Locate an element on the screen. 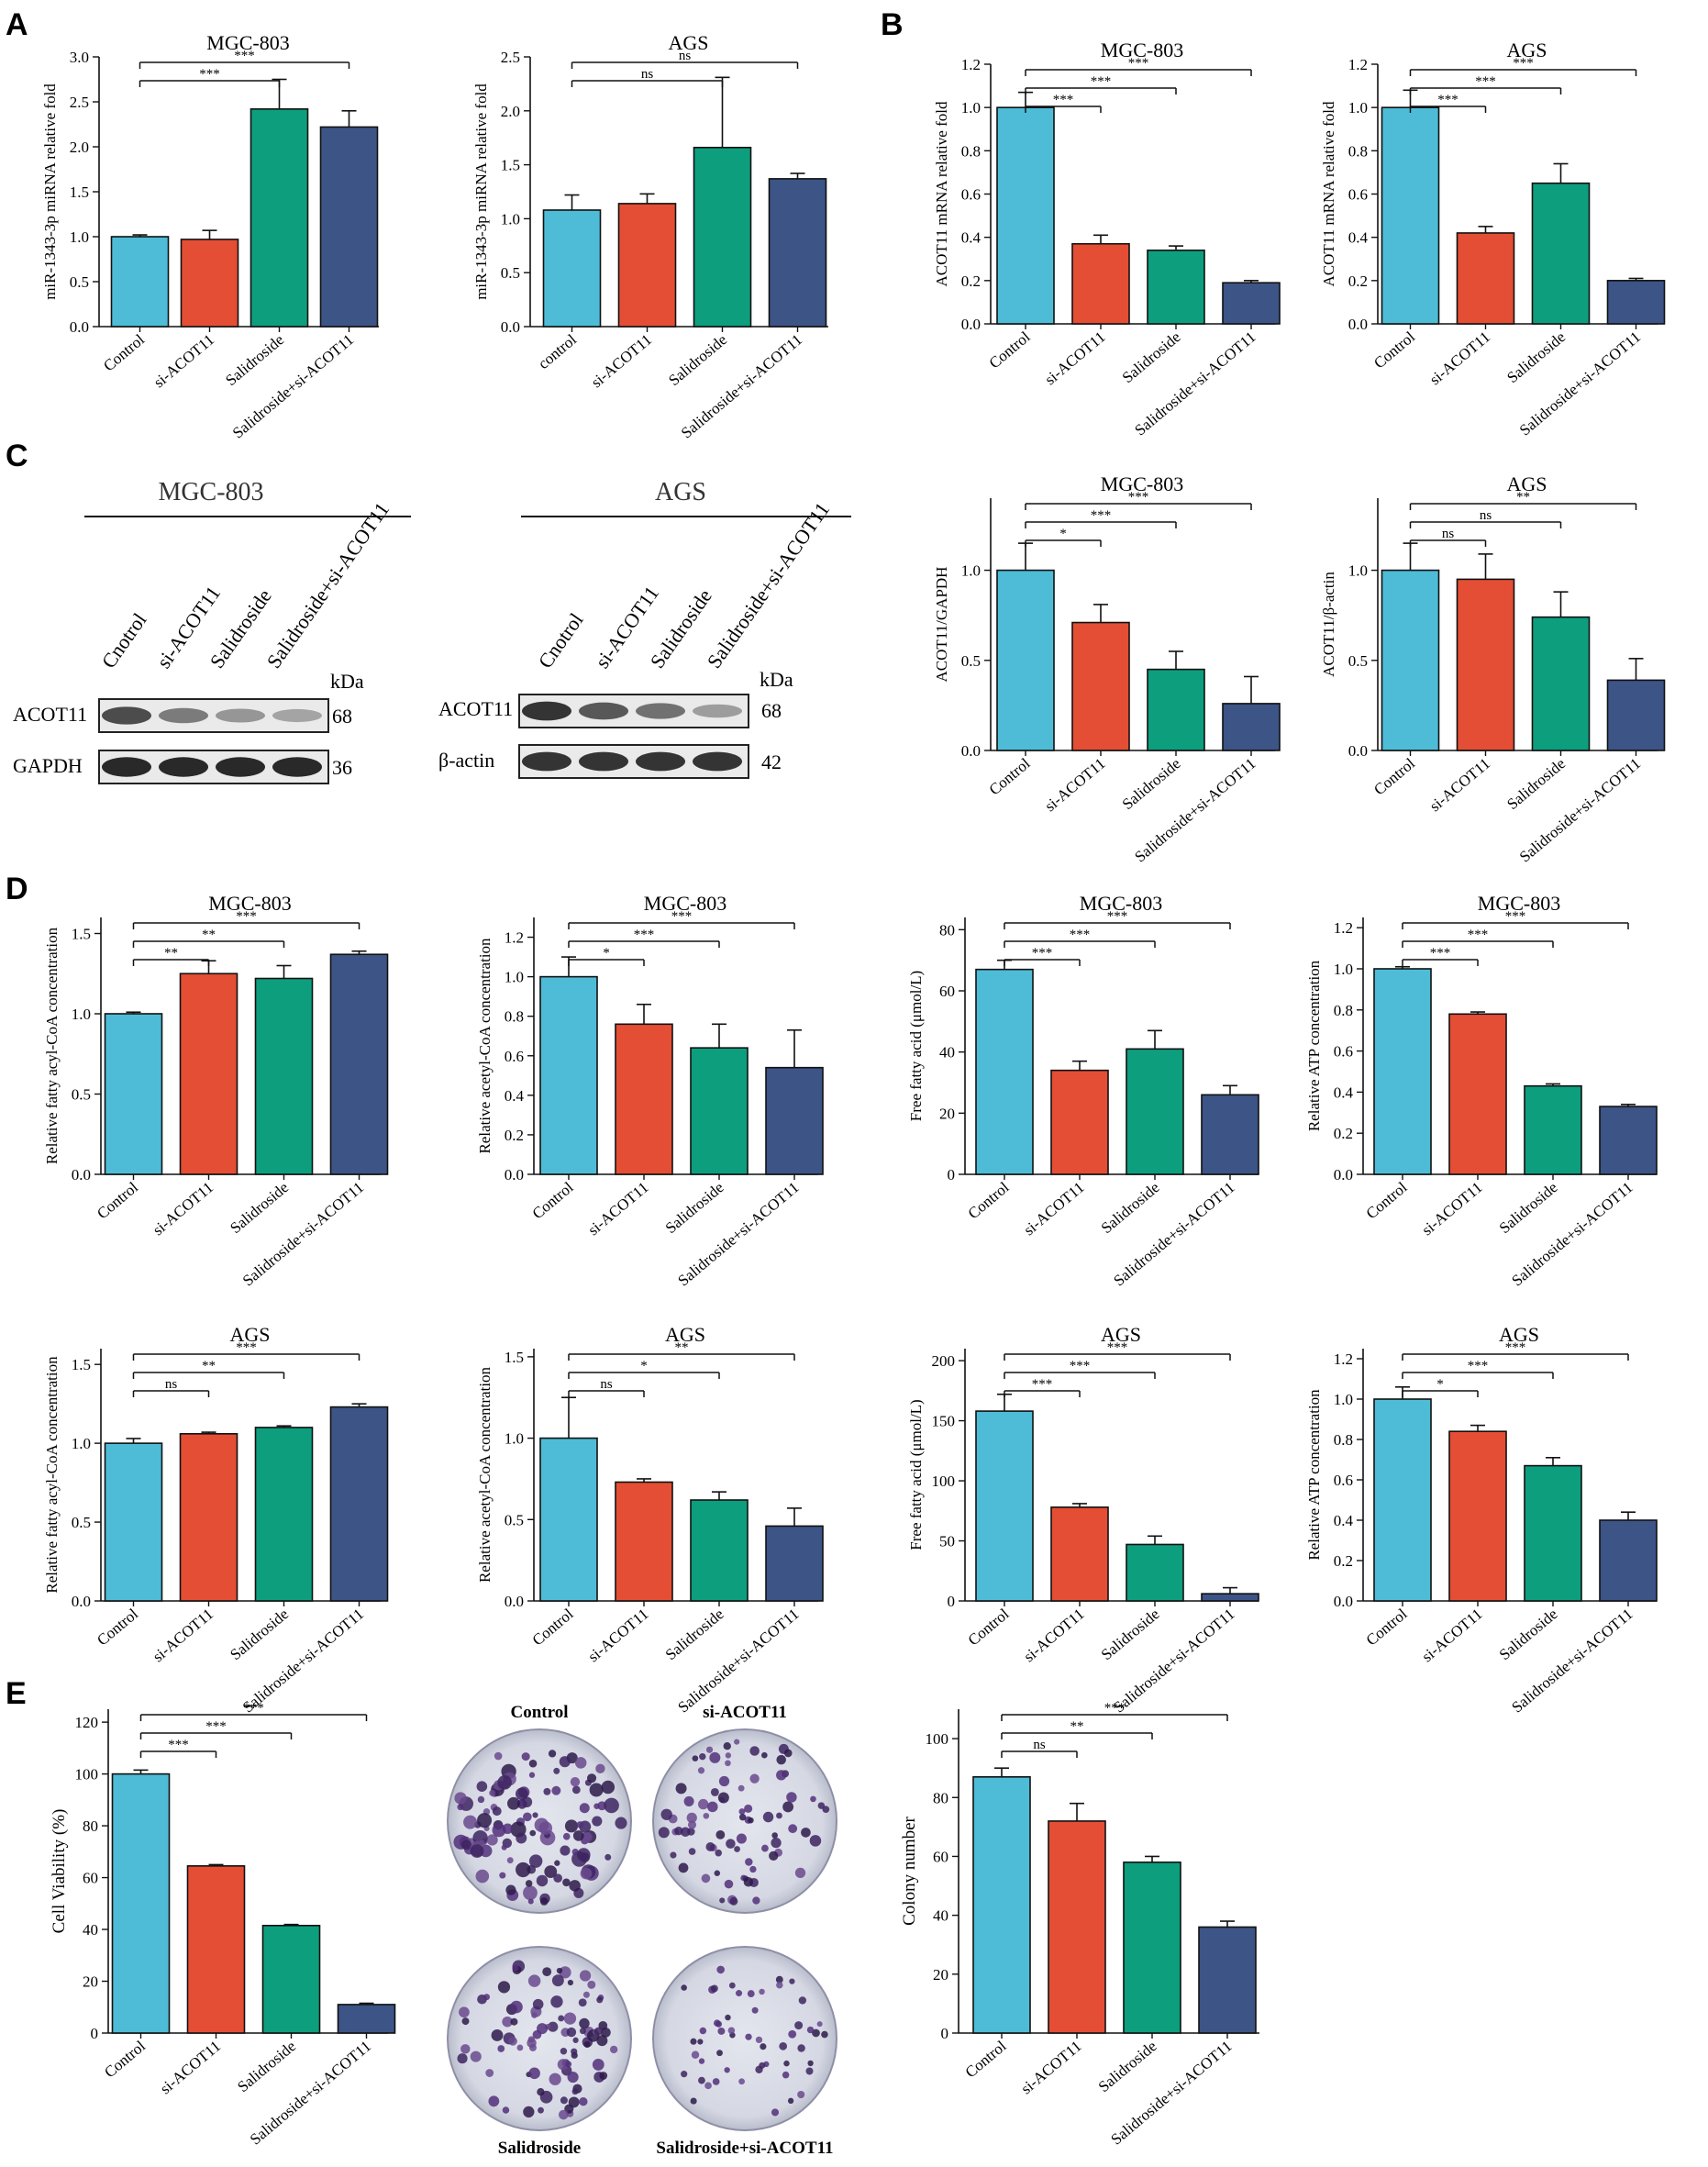 The height and width of the screenshot is (2167, 1708). x-tick-label: si-ACOT11 is located at coordinates (617, 1209).